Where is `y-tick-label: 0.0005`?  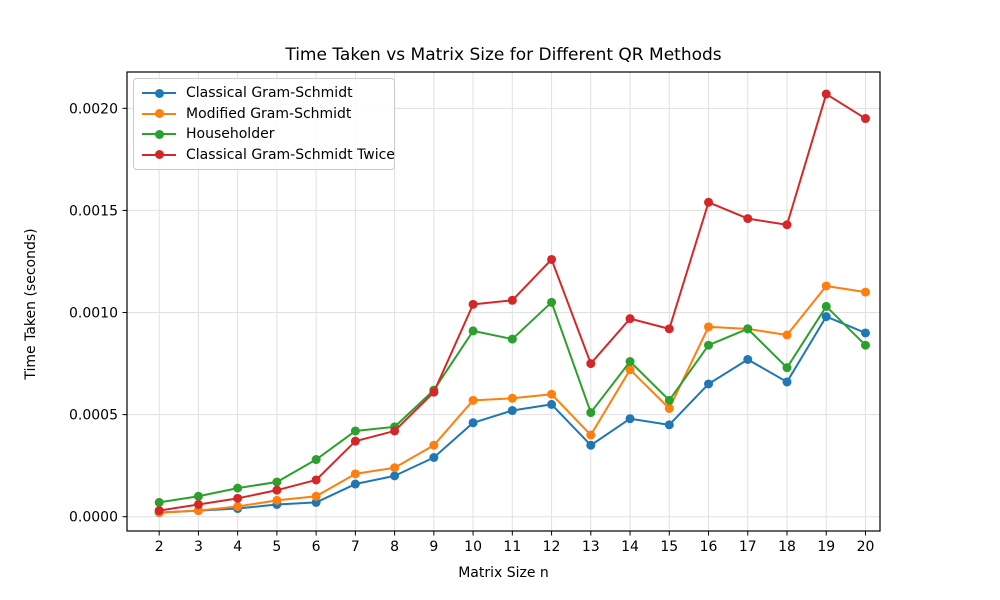
y-tick-label: 0.0005 is located at coordinates (93, 416).